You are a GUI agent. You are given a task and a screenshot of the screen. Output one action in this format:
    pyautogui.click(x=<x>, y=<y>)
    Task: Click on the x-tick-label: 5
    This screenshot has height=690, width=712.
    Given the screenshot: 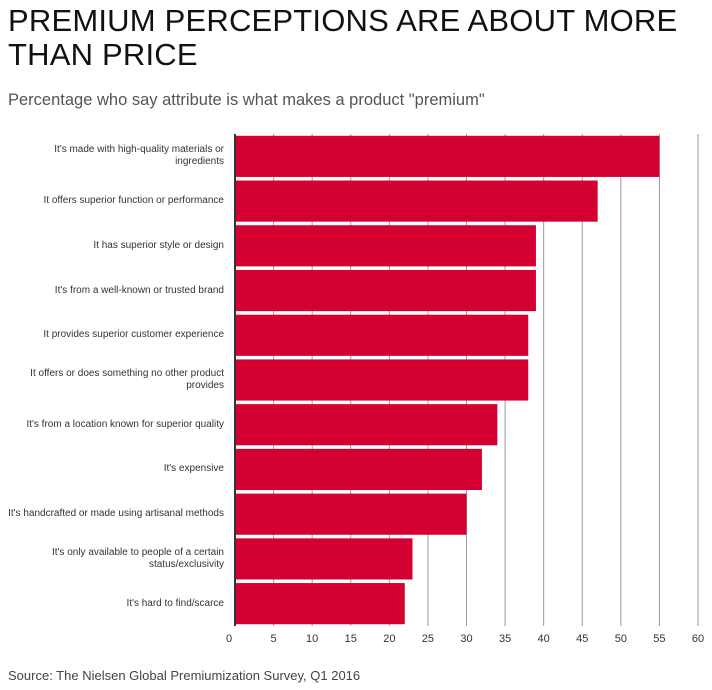 What is the action you would take?
    pyautogui.click(x=274, y=639)
    